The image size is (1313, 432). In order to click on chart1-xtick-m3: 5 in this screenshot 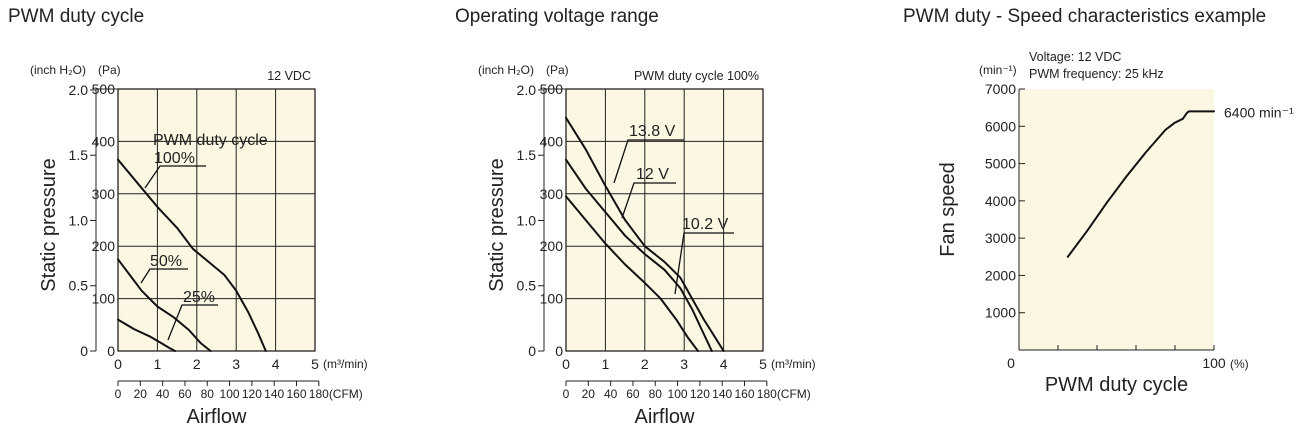, I will do `click(315, 364)`.